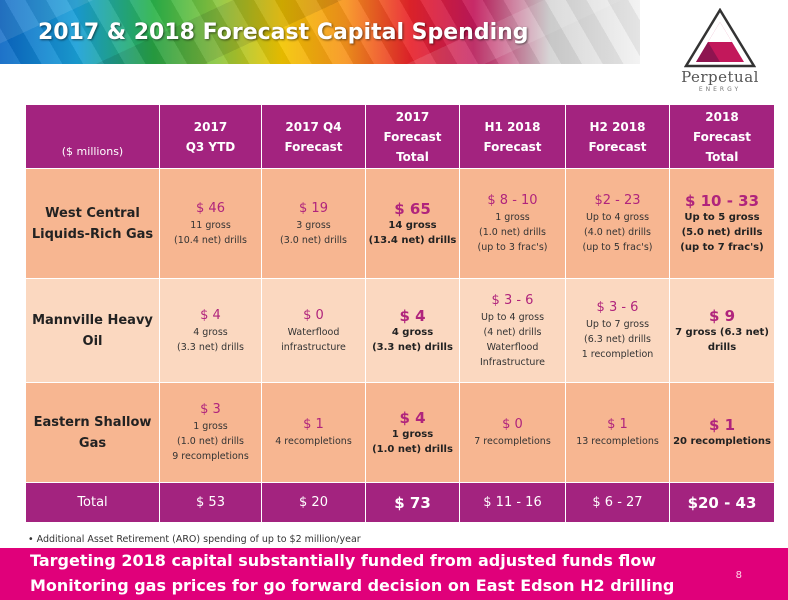 The width and height of the screenshot is (788, 600). I want to click on col-2017-forecast-total: 2017 Forecast Total, so click(412, 136).